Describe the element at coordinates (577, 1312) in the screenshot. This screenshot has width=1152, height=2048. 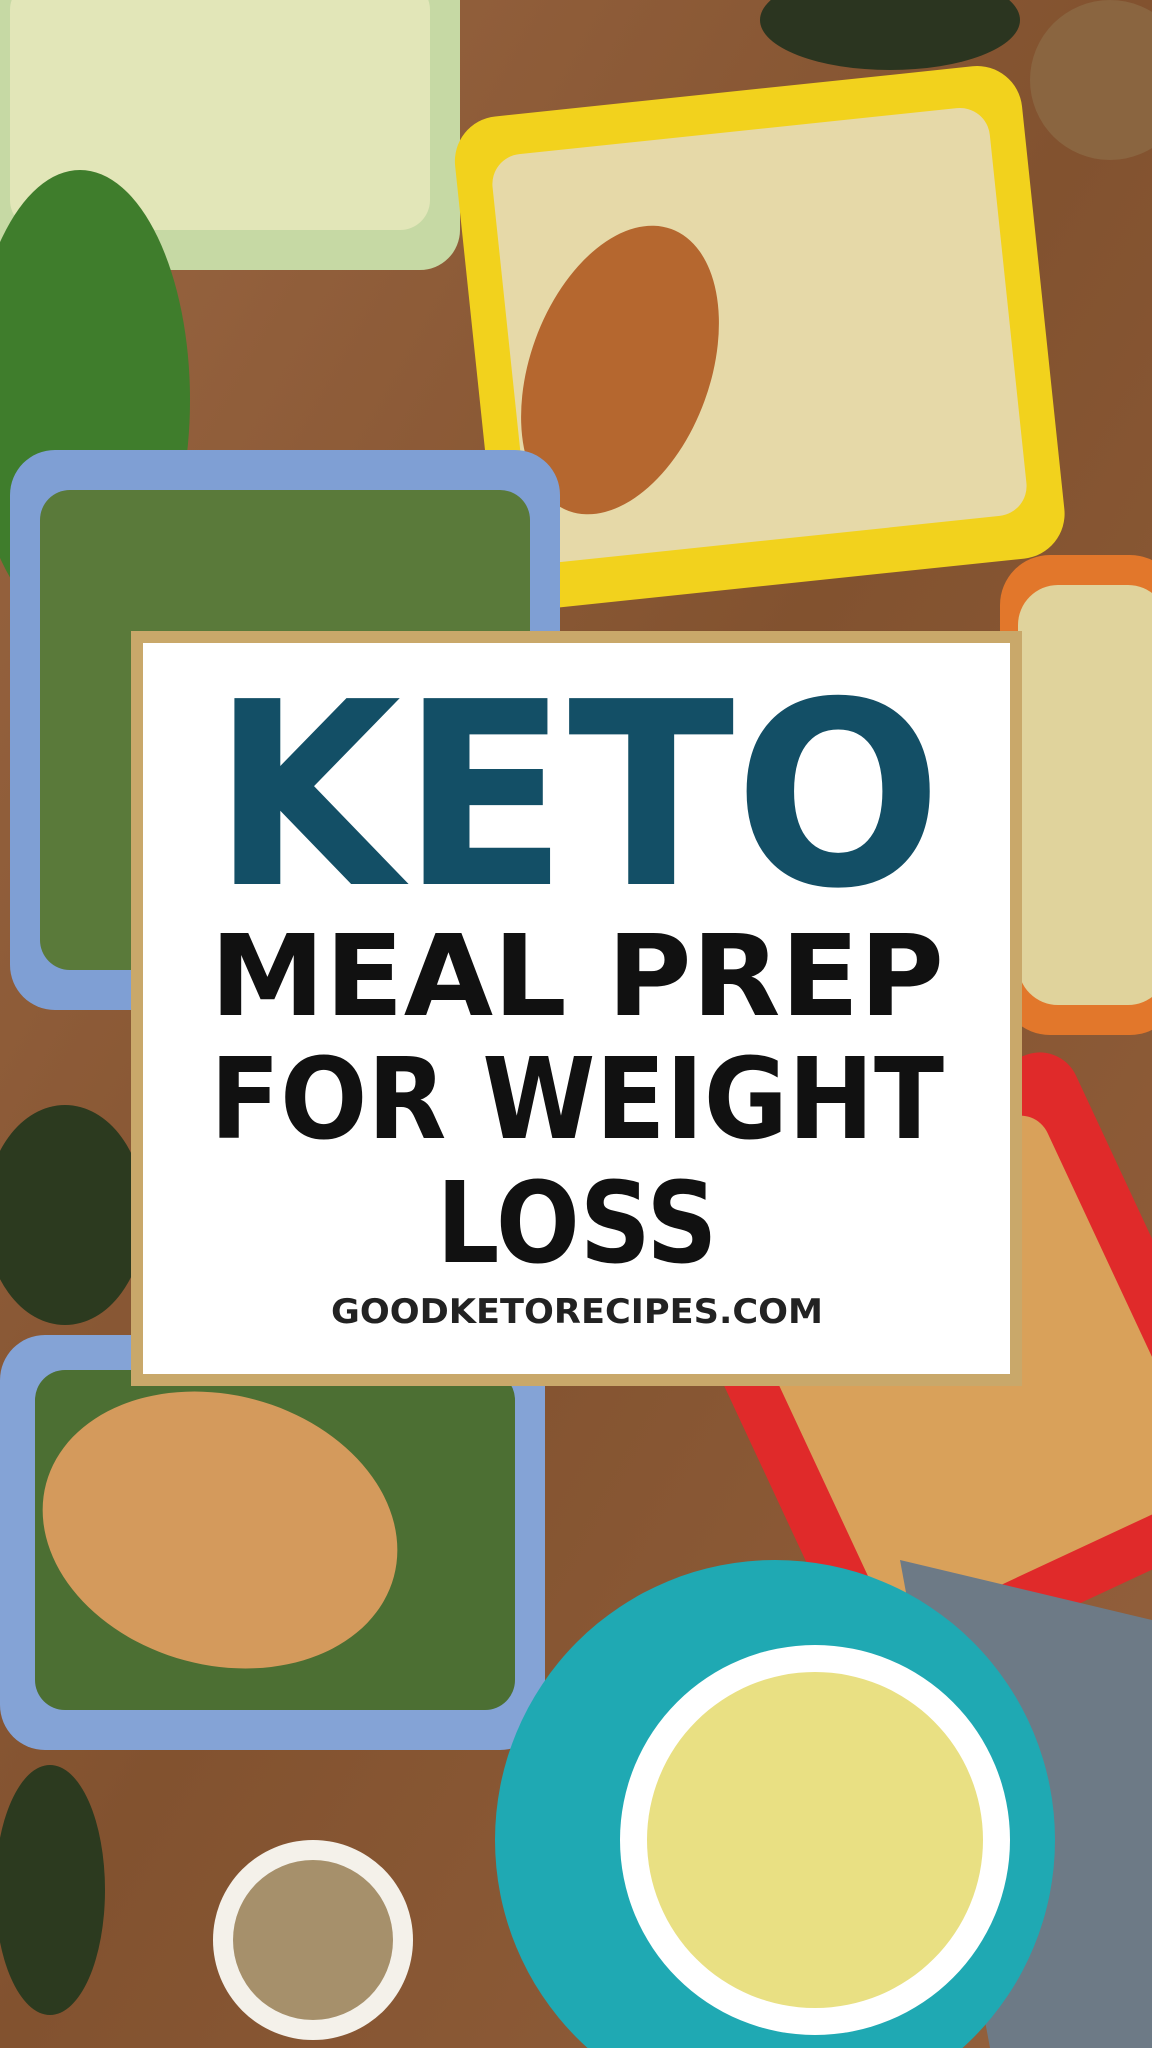
I see `website: GOODKETORECIPES.COM` at that location.